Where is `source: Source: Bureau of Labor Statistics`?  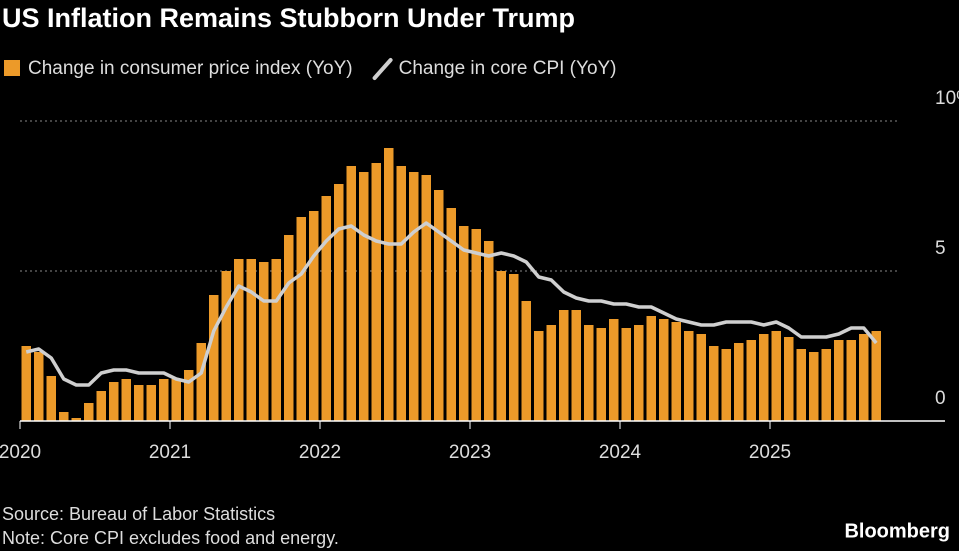
source: Source: Bureau of Labor Statistics is located at coordinates (138, 514).